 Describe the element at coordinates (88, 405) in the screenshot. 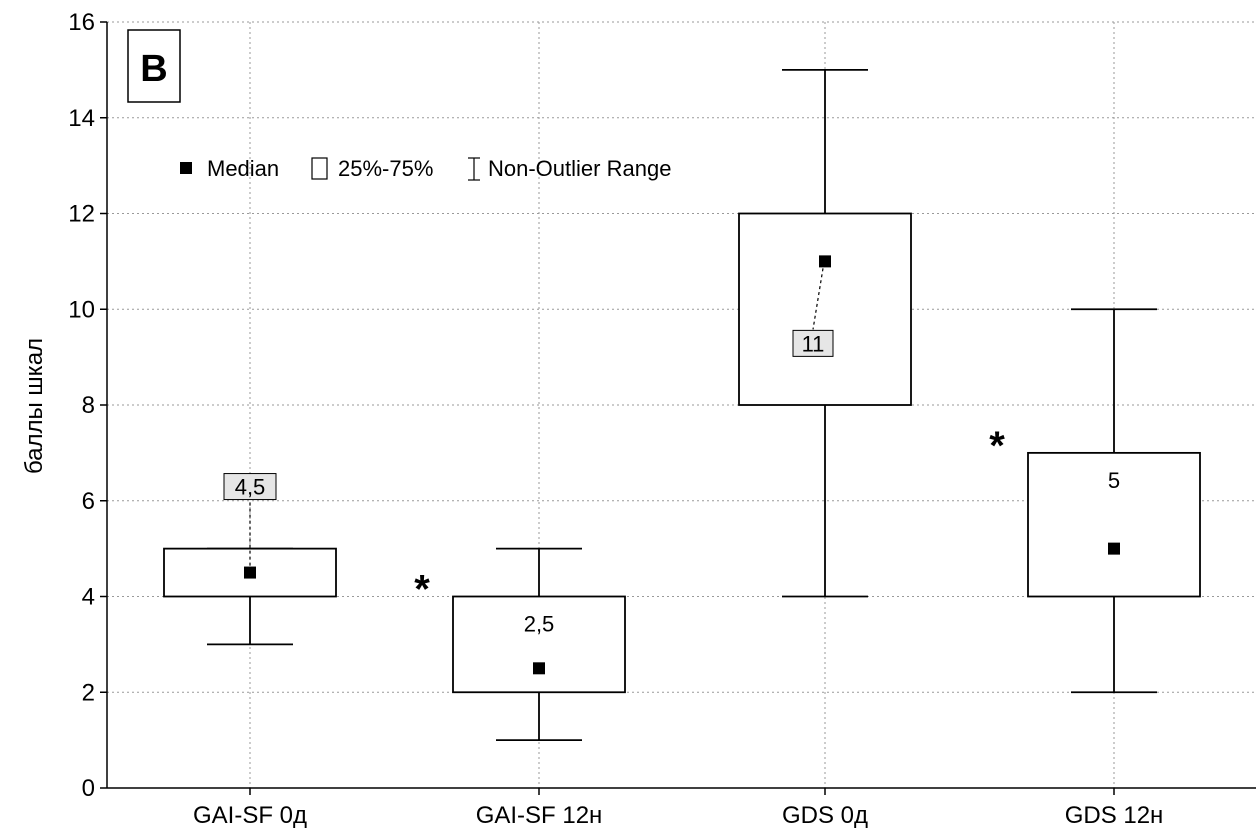

I see `y-tick-label: 8` at that location.